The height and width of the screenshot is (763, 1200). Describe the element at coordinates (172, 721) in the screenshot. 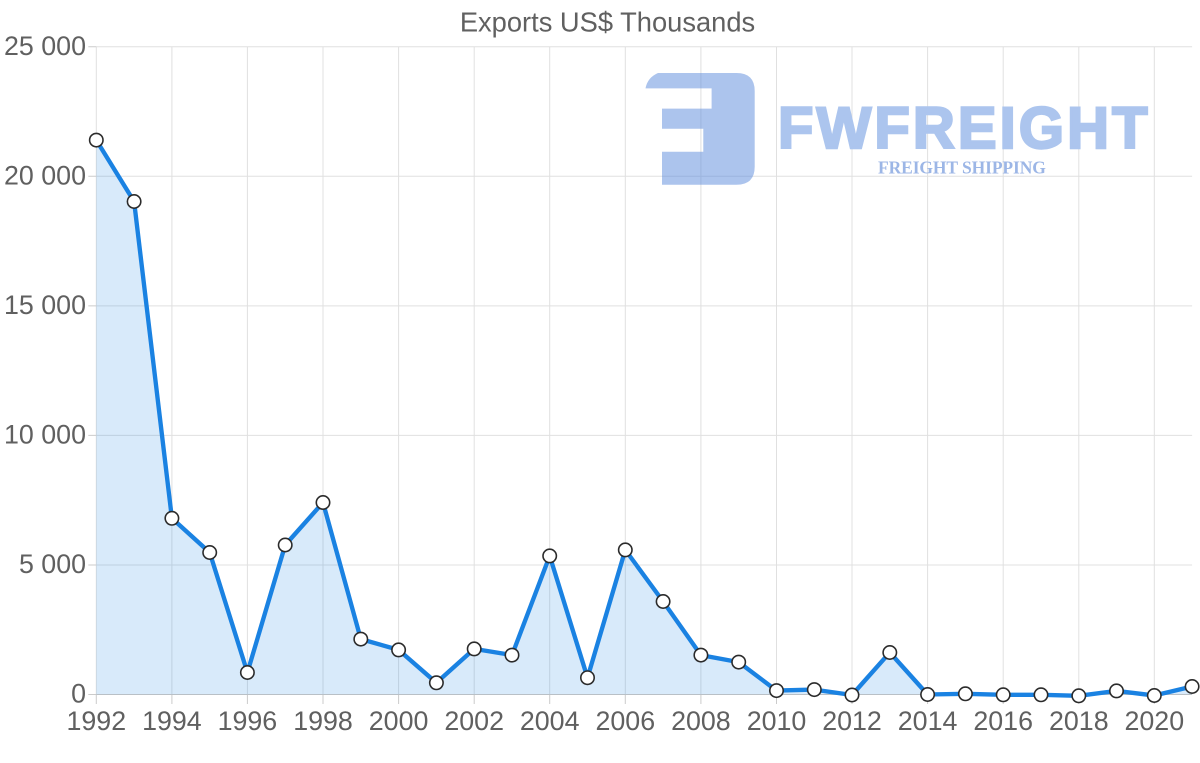

I see `svg-text: 1994` at that location.